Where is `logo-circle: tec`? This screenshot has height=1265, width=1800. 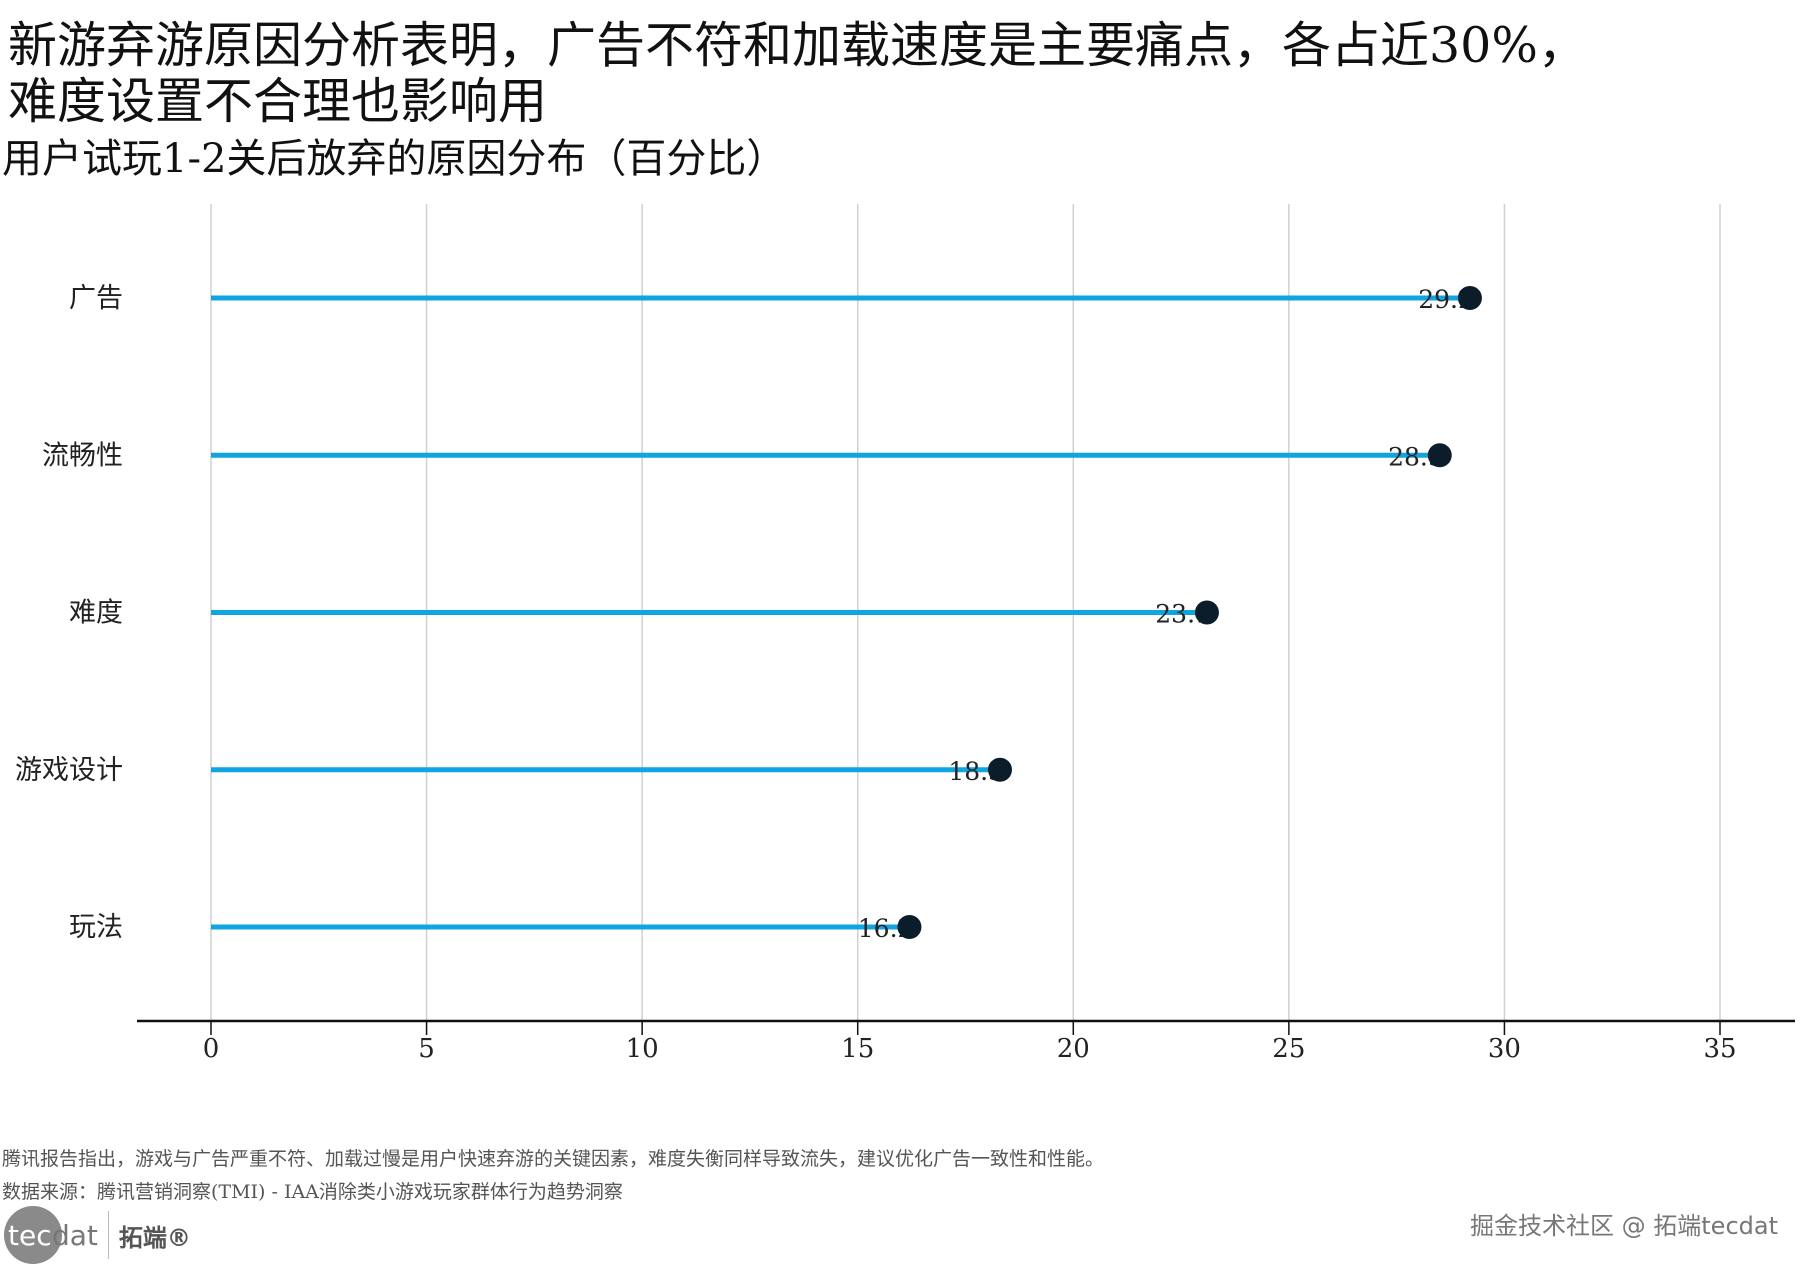
logo-circle: tec is located at coordinates (33, 1235).